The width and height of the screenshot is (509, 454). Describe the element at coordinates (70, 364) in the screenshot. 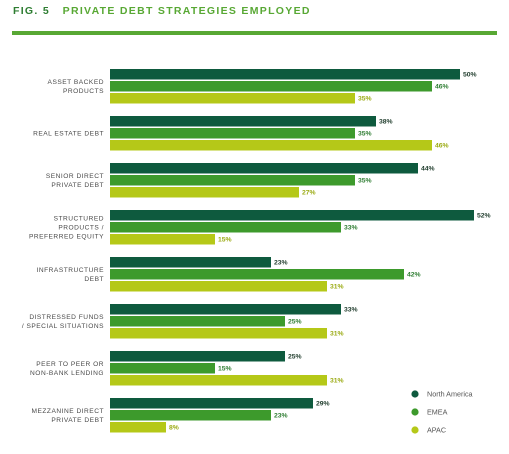

I see `category-label-line: PEER TO PEER OR` at that location.